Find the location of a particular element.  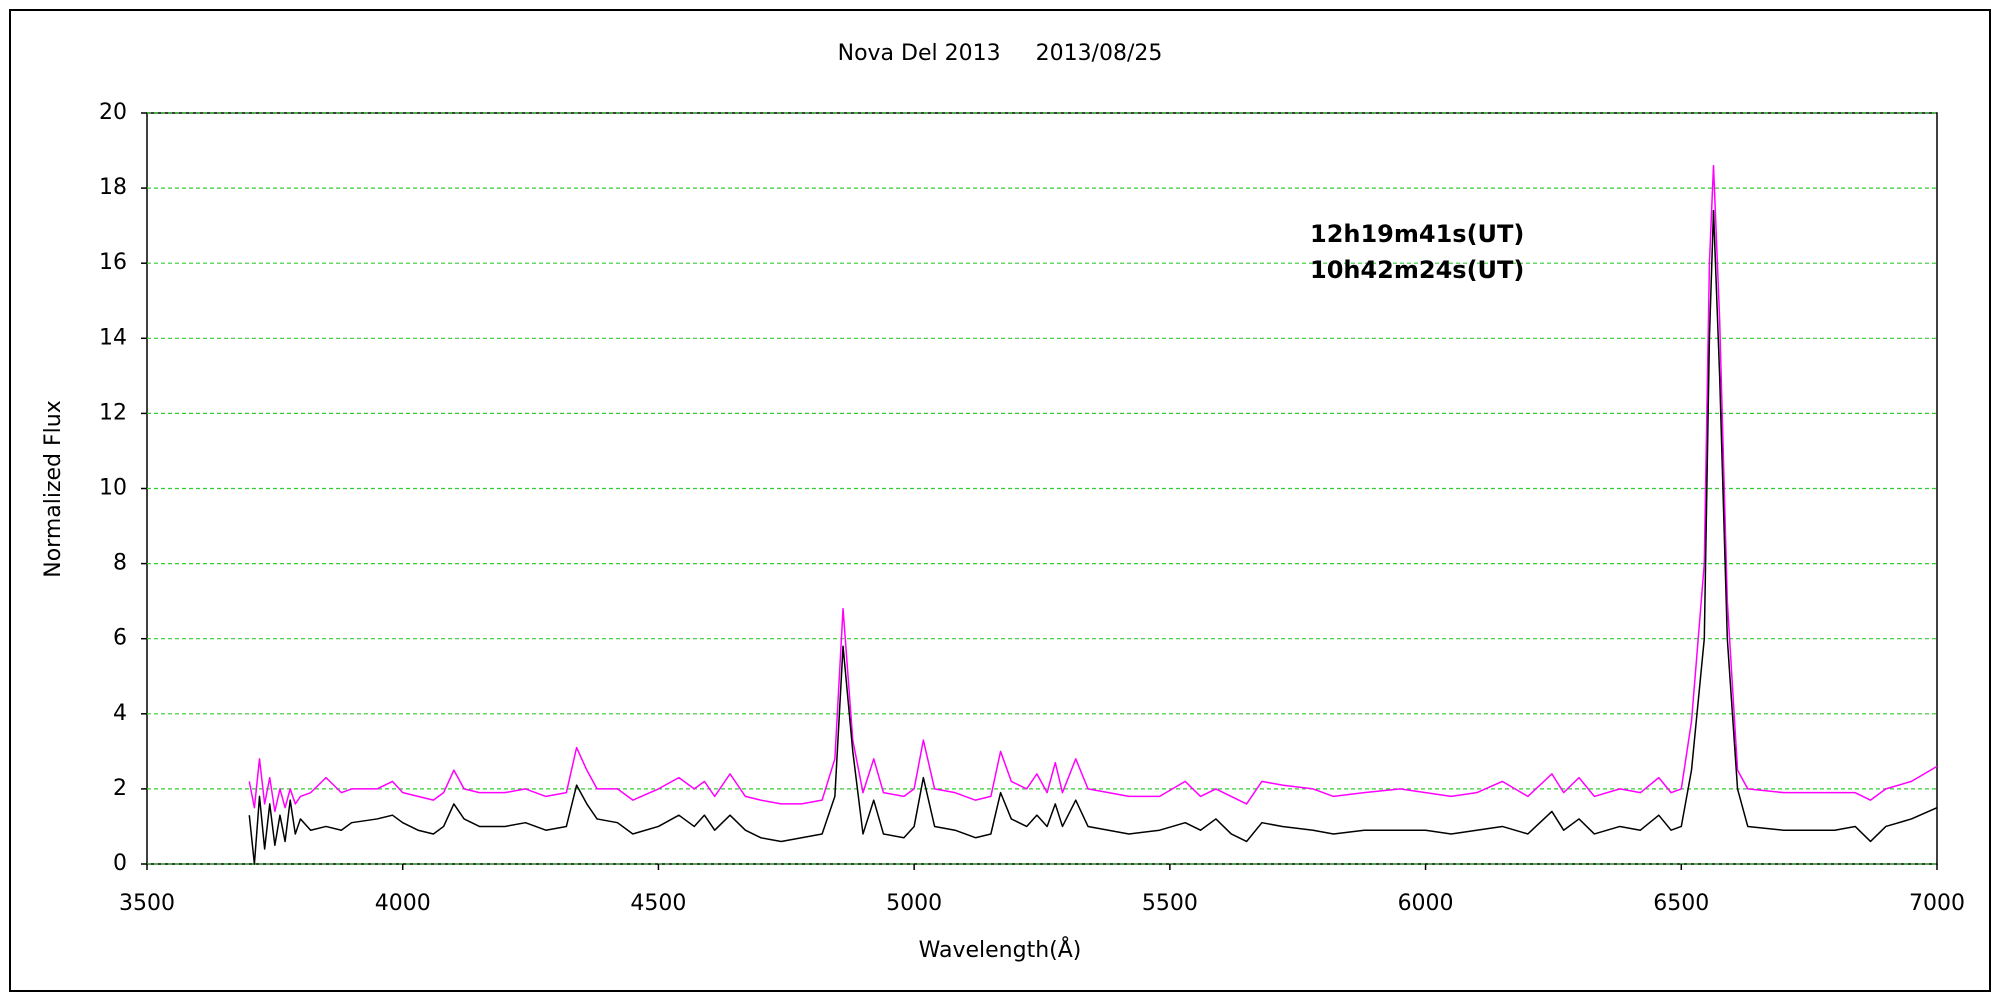

y-tick-label: 10 is located at coordinates (113, 488).